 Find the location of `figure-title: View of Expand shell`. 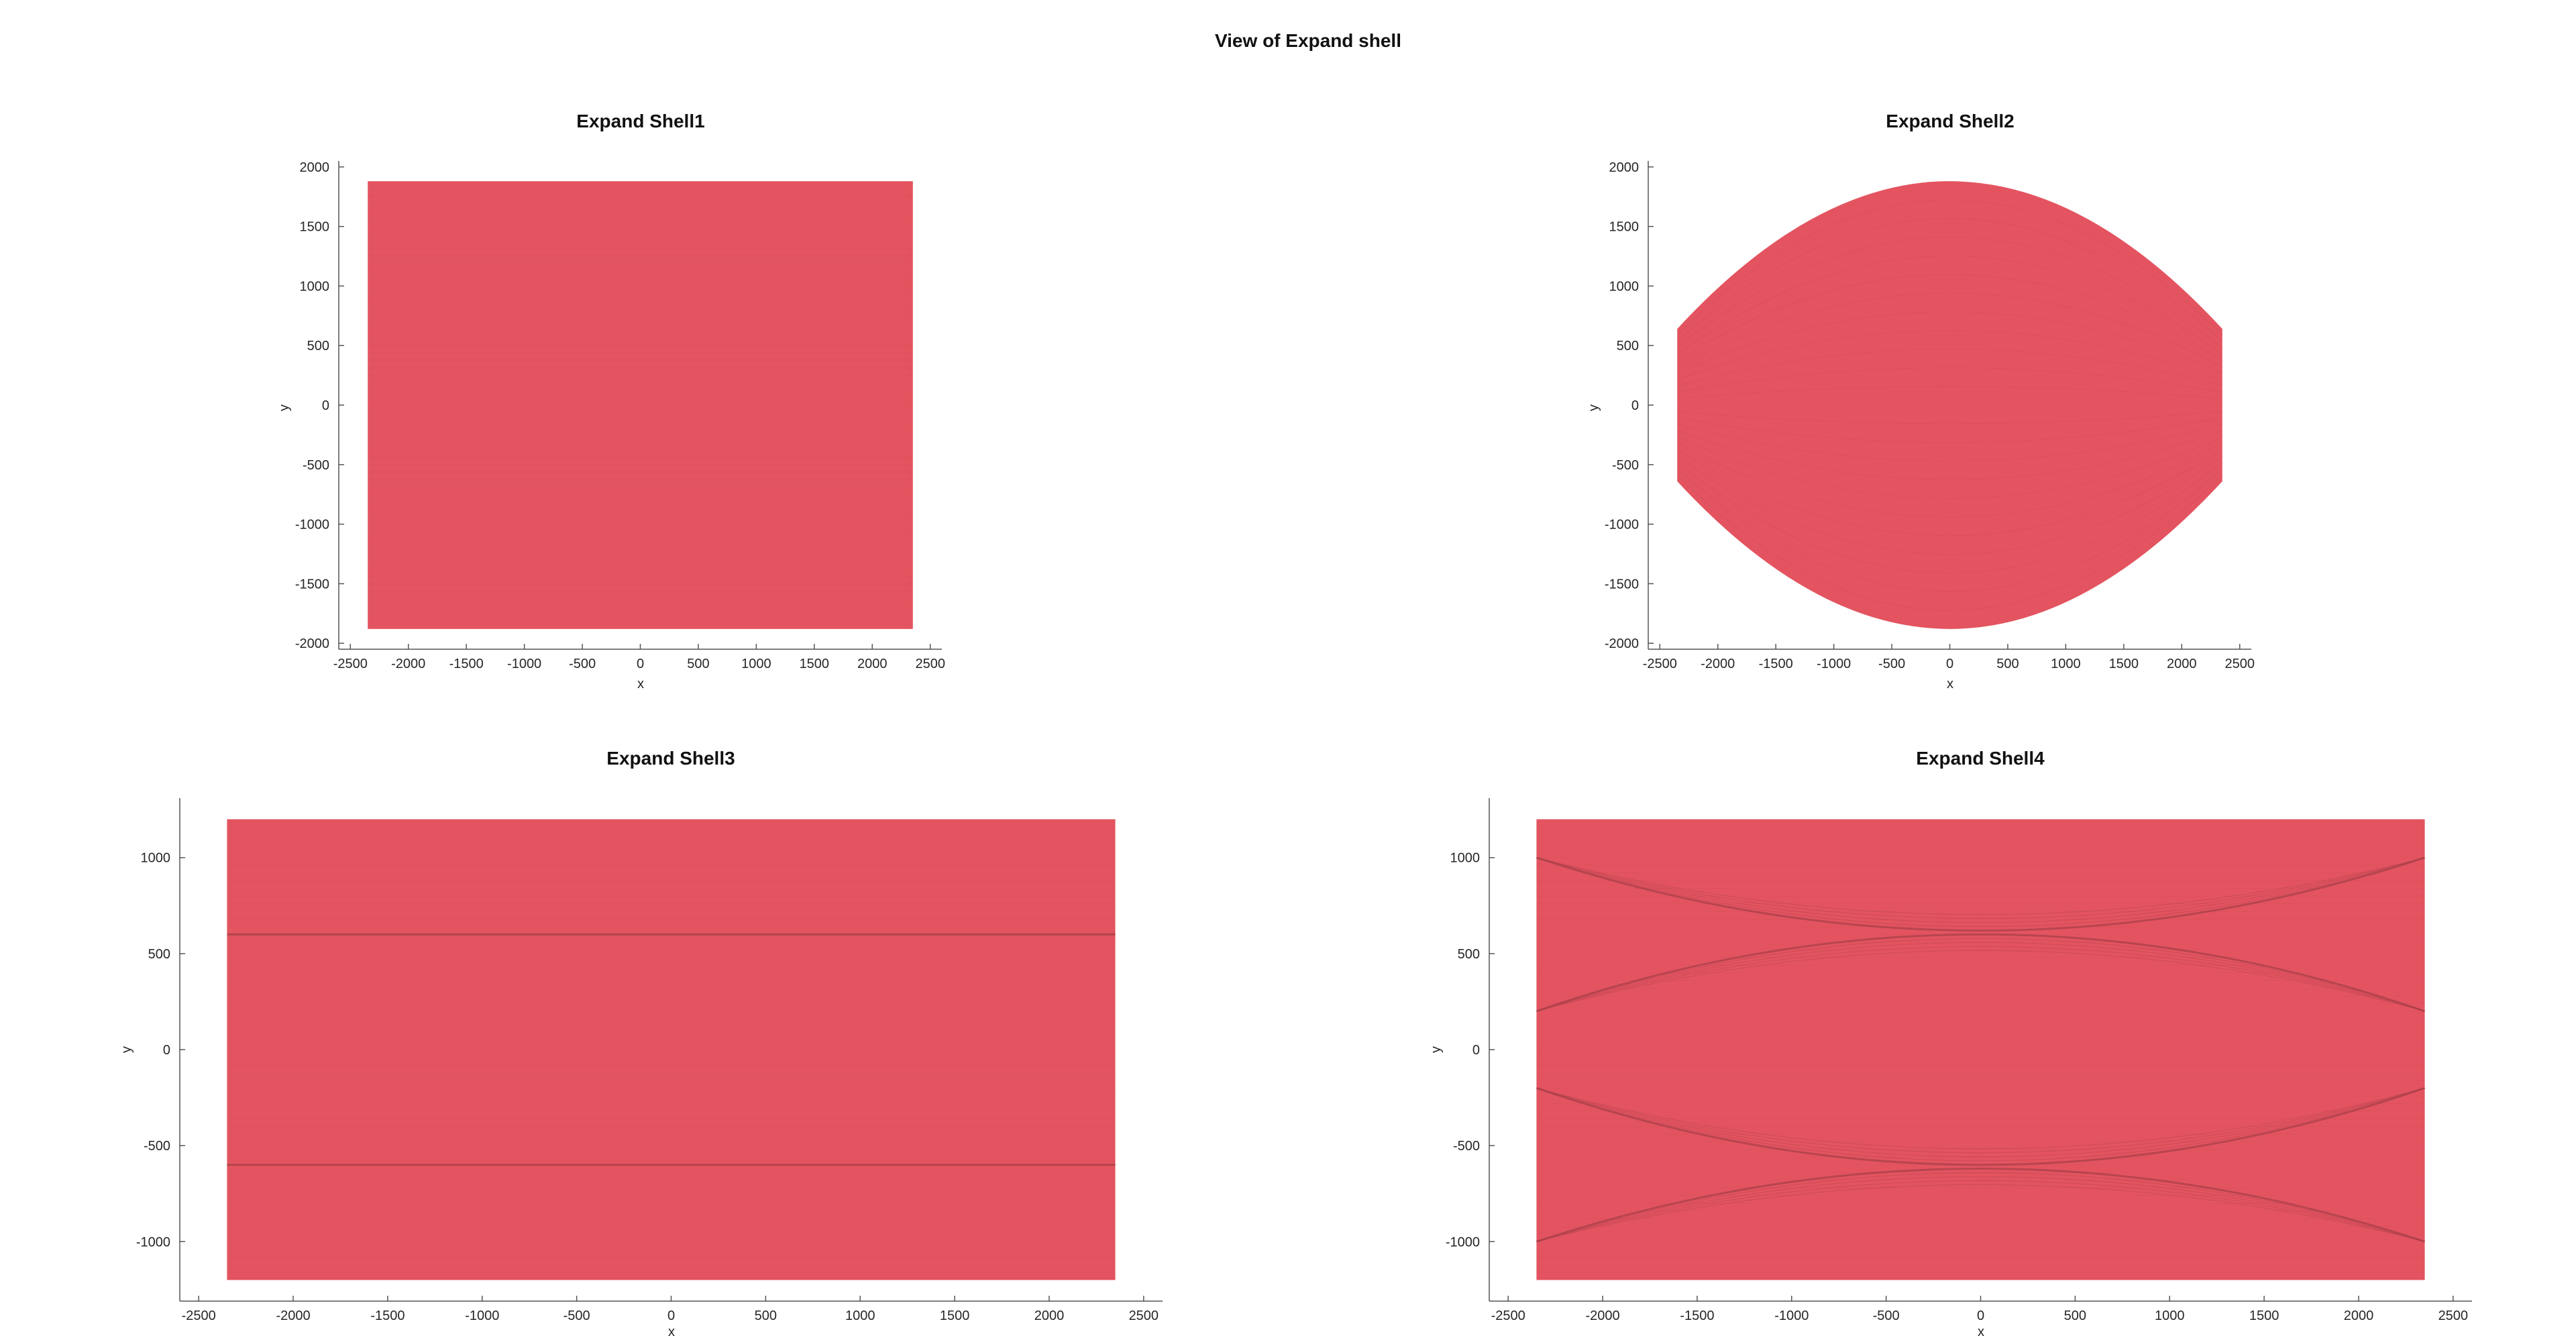

figure-title: View of Expand shell is located at coordinates (1308, 41).